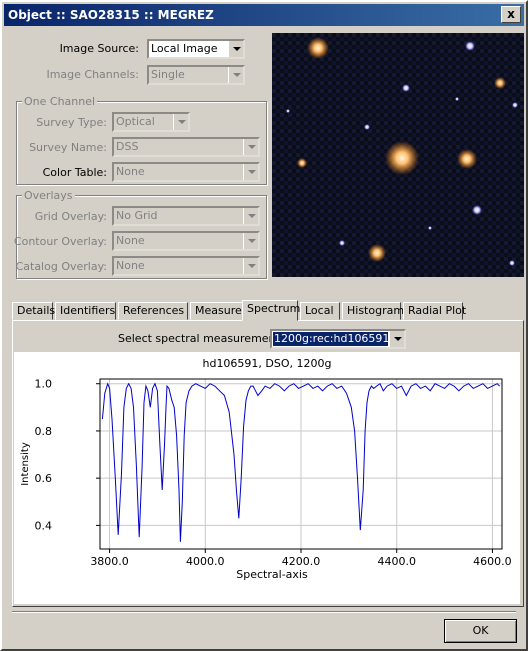 This screenshot has height=651, width=528. Describe the element at coordinates (71, 122) in the screenshot. I see `survey-type-label: Survey Type:` at that location.